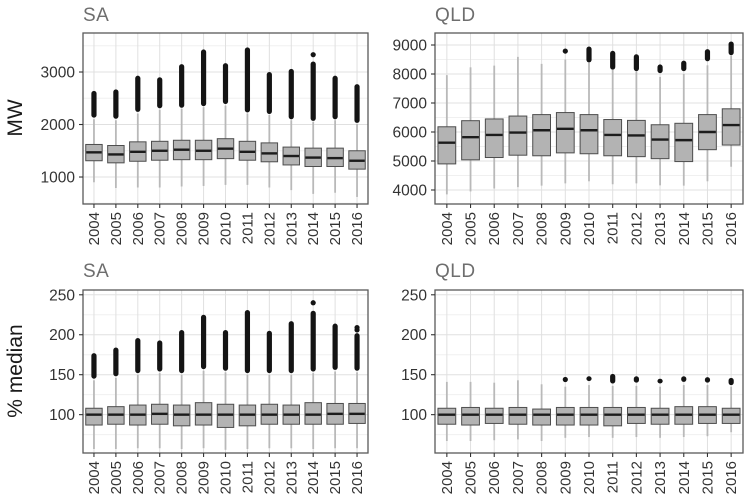 This screenshot has width=754, height=503. Describe the element at coordinates (410, 132) in the screenshot. I see `y-tick-label: 6000` at that location.